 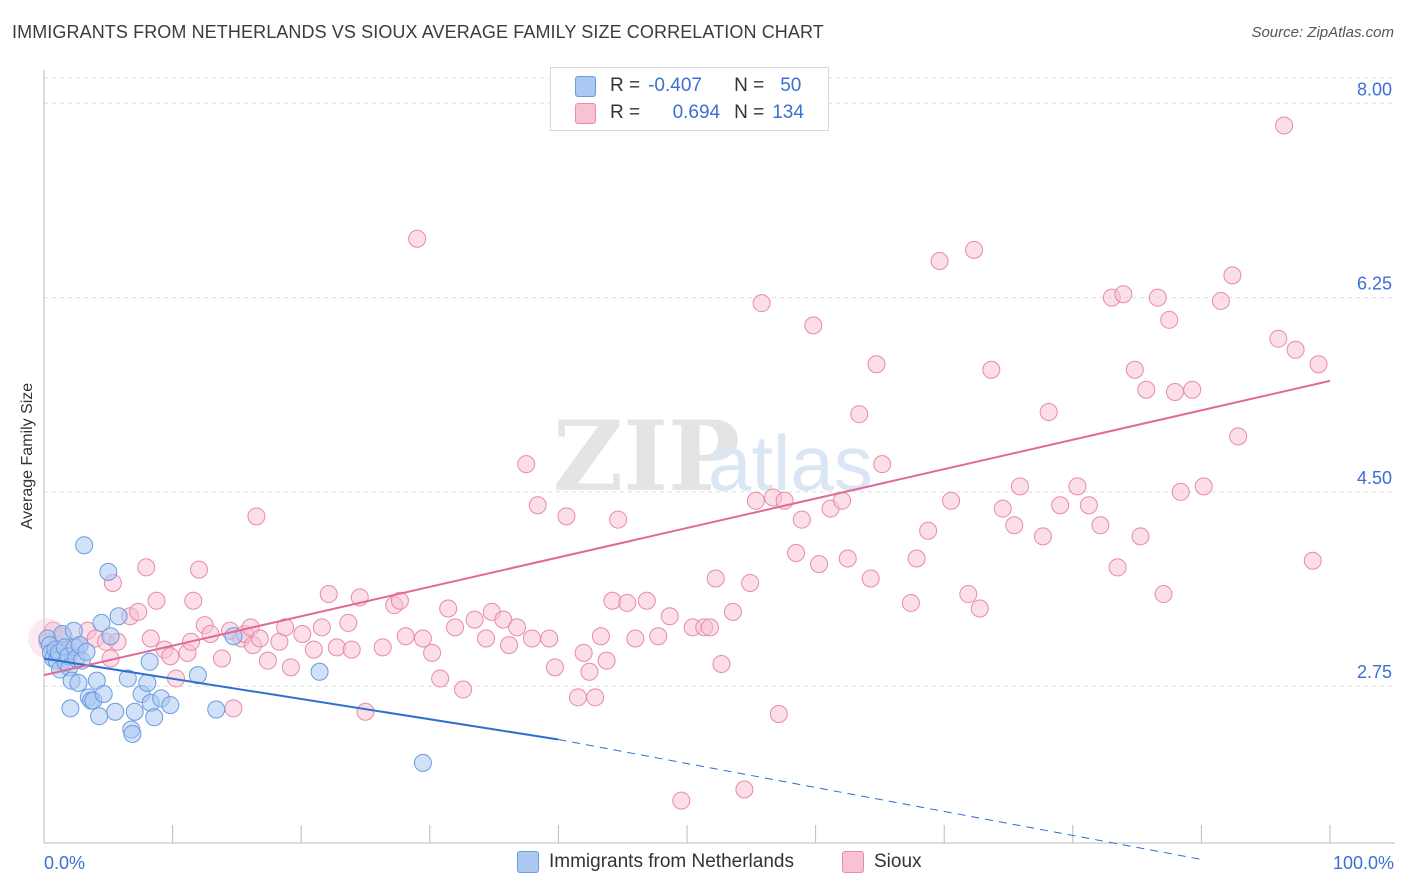 I want to click on legend-row-netherlands: R = -0.407 N = 50, so click(x=688, y=86).